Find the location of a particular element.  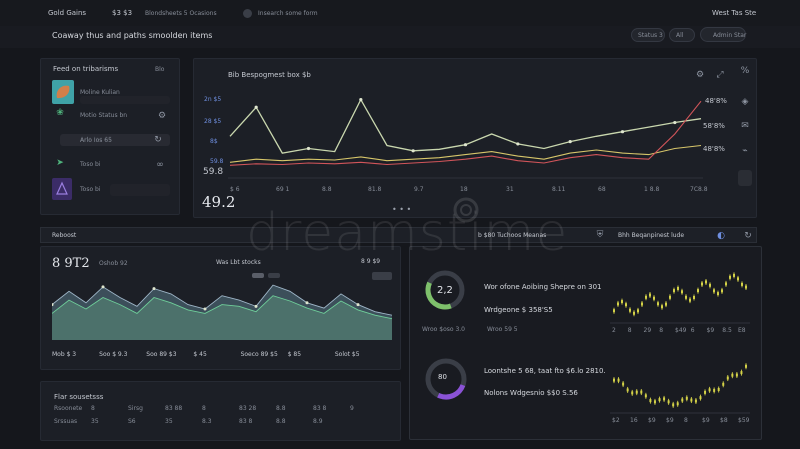

bl-mid-label: Was Lbt stocks is located at coordinates (238, 262).